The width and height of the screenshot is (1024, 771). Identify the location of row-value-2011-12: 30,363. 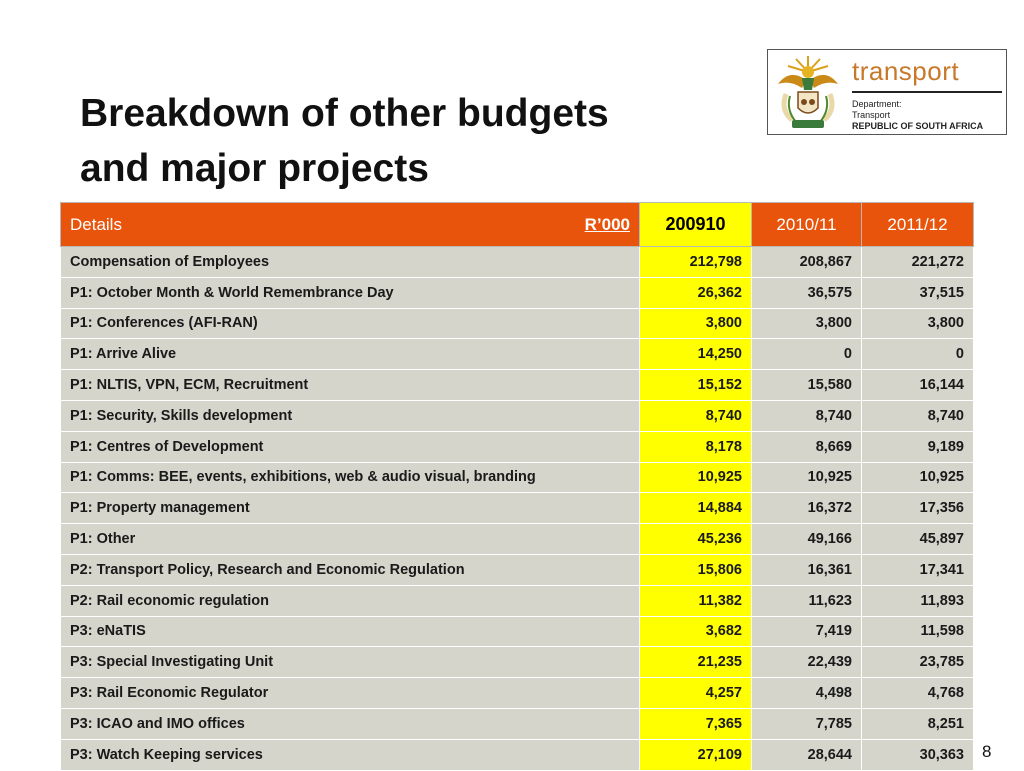
(917, 754).